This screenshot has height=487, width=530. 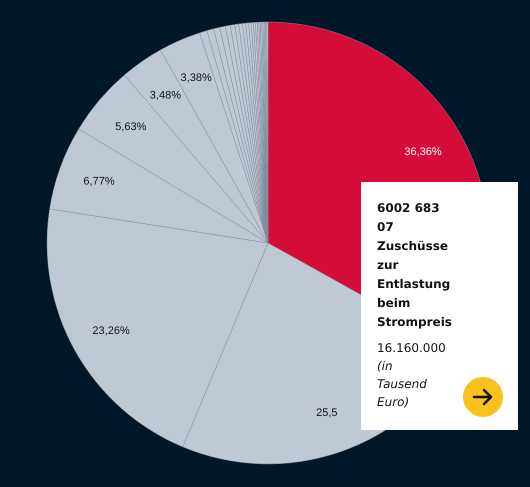 I want to click on data-label: 36,36%, so click(x=423, y=152).